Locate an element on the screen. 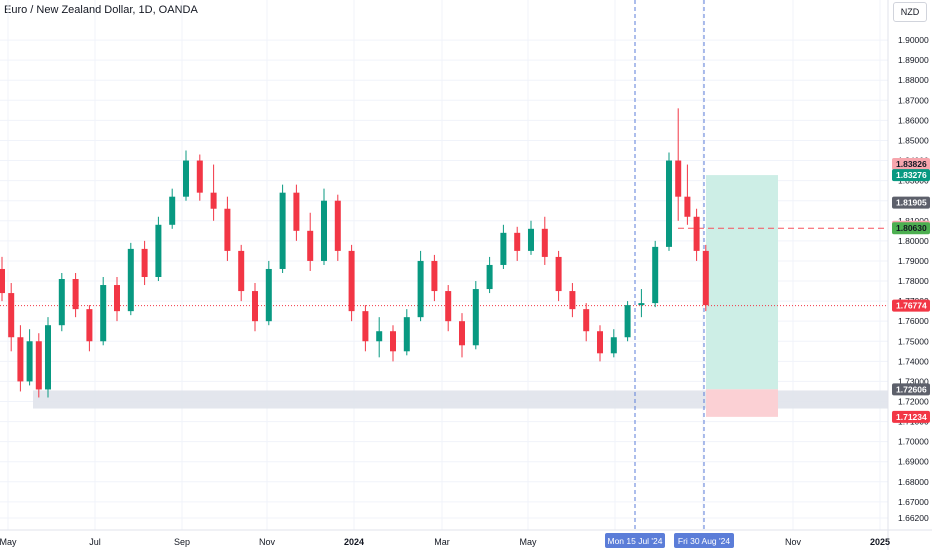 Image resolution: width=932 pixels, height=550 pixels. y-tick-label: 1.80000 is located at coordinates (913, 241).